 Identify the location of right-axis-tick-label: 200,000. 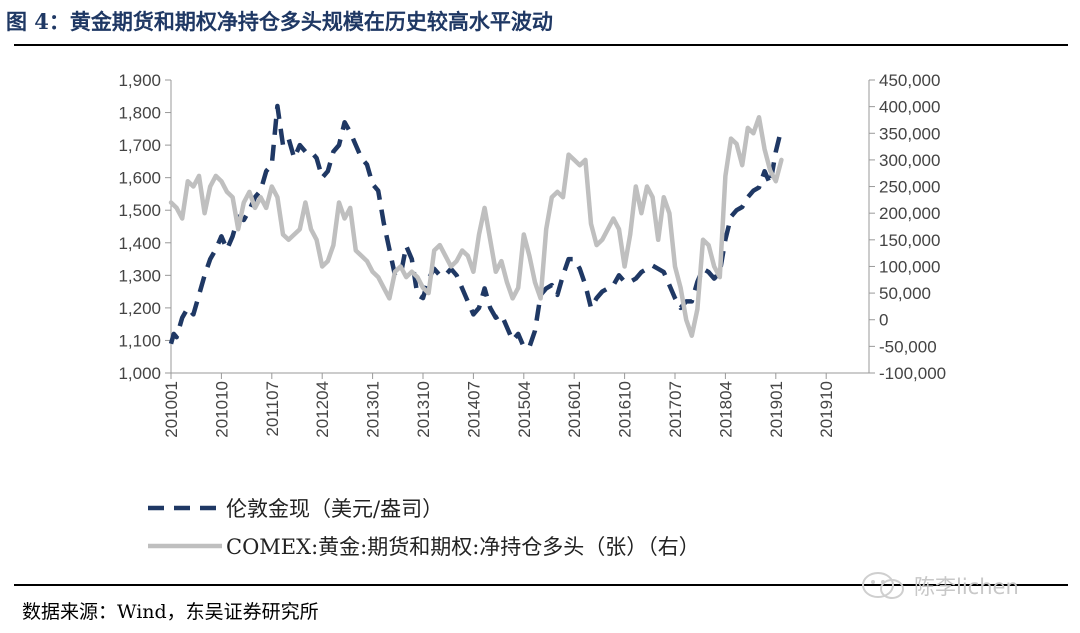
(909, 213).